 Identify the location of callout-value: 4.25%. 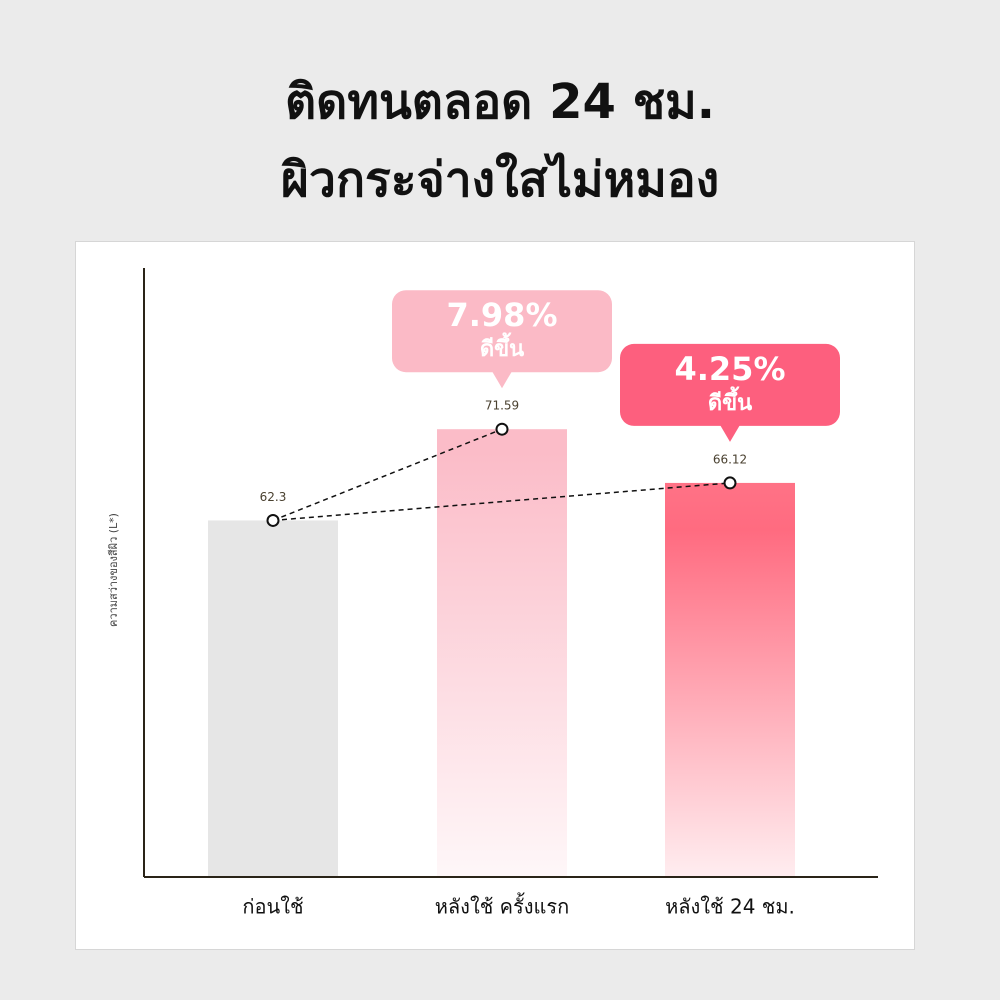
(729, 369).